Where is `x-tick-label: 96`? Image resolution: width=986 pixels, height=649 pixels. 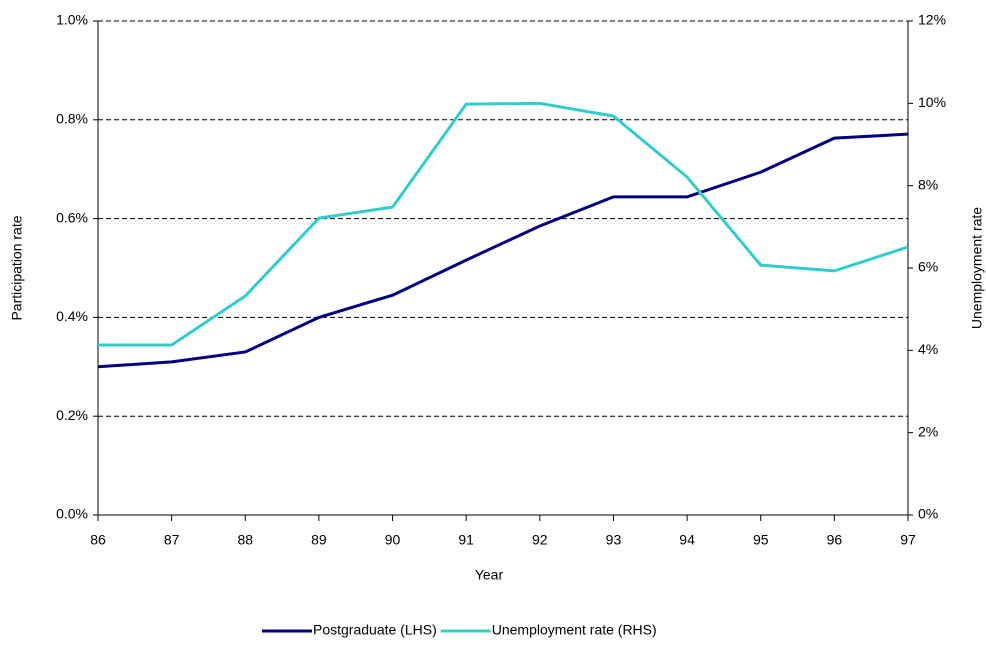
x-tick-label: 96 is located at coordinates (835, 540).